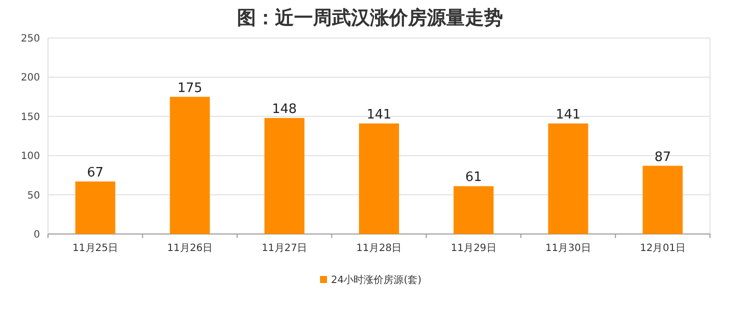 The image size is (740, 312). What do you see at coordinates (30, 39) in the screenshot?
I see `y-tick-label: 250` at bounding box center [30, 39].